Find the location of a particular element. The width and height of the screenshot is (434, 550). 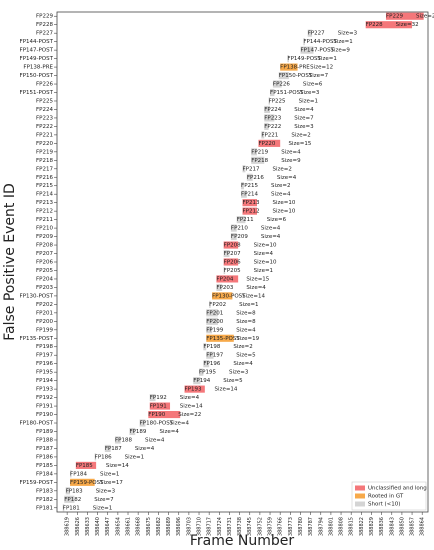

x-tick-label: 388843 is located at coordinates (392, 526).